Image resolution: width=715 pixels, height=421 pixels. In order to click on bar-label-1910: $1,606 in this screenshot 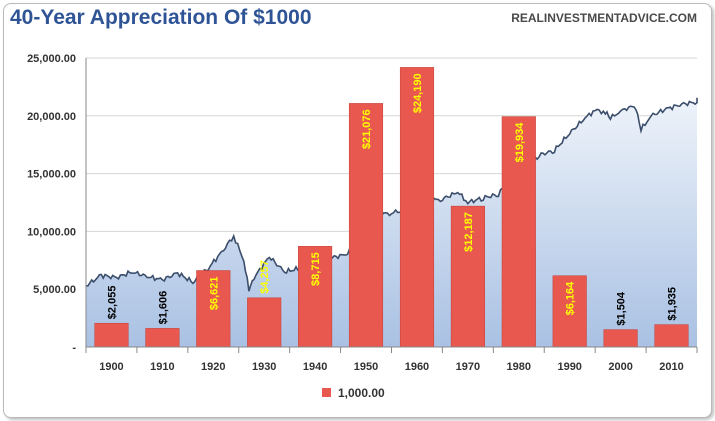, I will do `click(163, 308)`.